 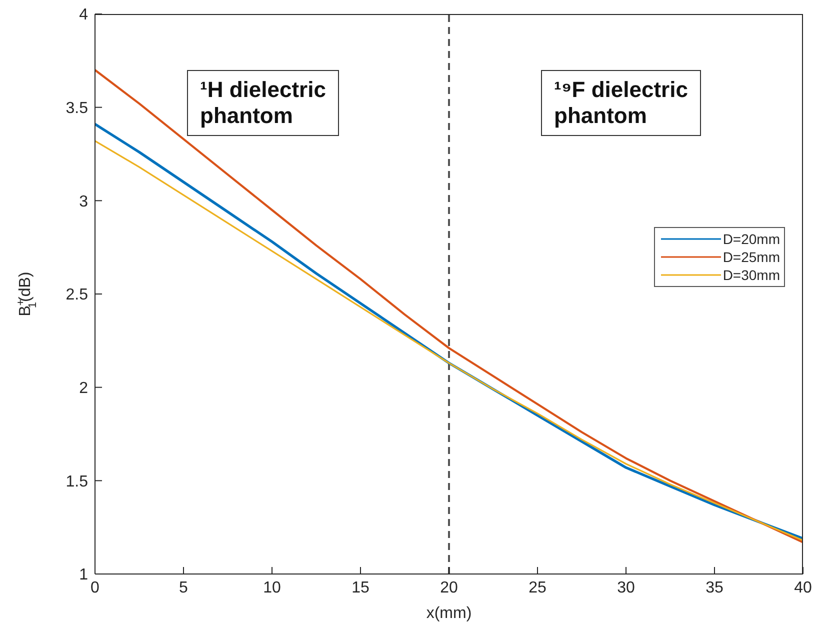 I want to click on y-tick-label: 1, so click(x=83, y=575).